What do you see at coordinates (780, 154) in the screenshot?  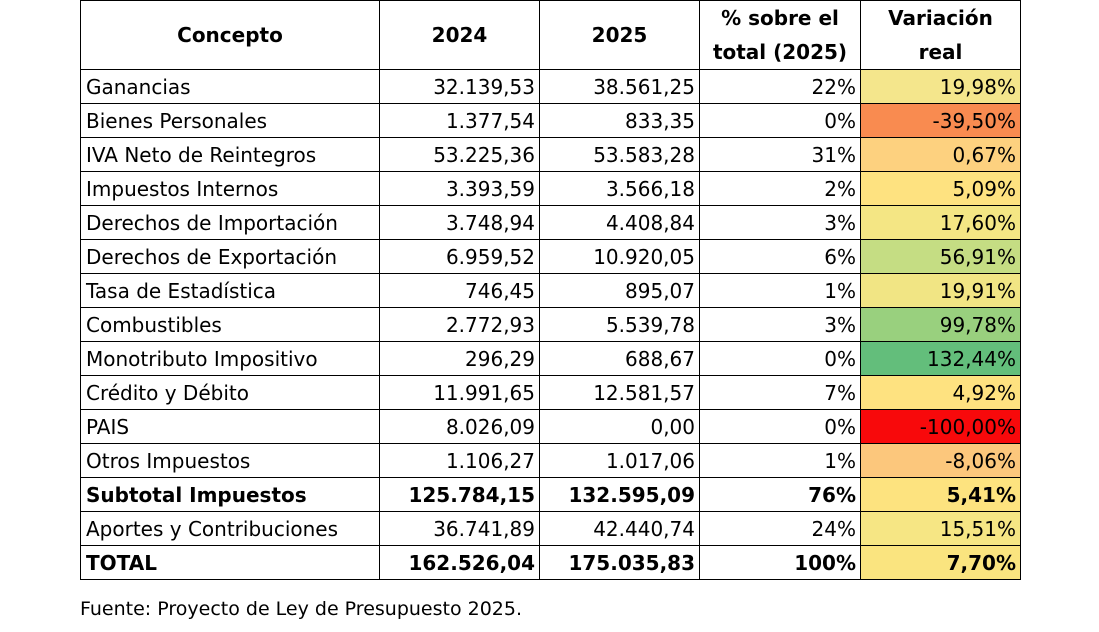 I see `cell-pct: 31%` at bounding box center [780, 154].